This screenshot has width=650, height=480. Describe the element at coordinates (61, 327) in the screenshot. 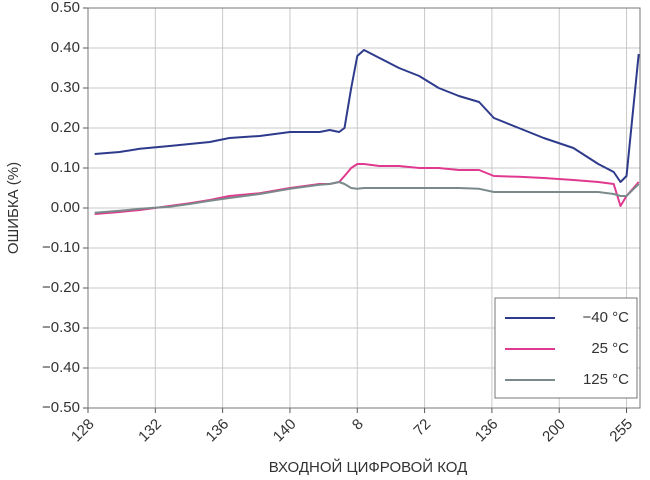

I see `y-tick-label: −0.30` at that location.